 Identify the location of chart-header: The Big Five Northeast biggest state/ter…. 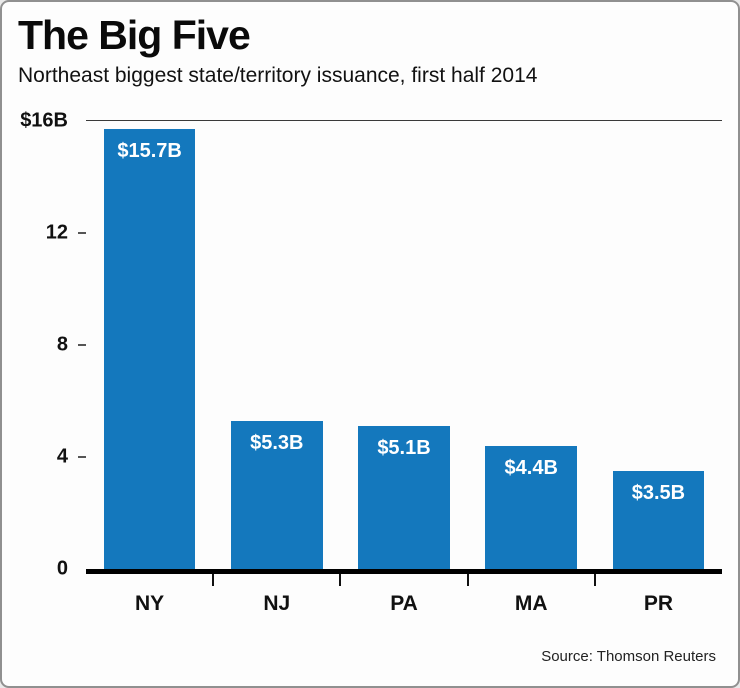
(370, 45).